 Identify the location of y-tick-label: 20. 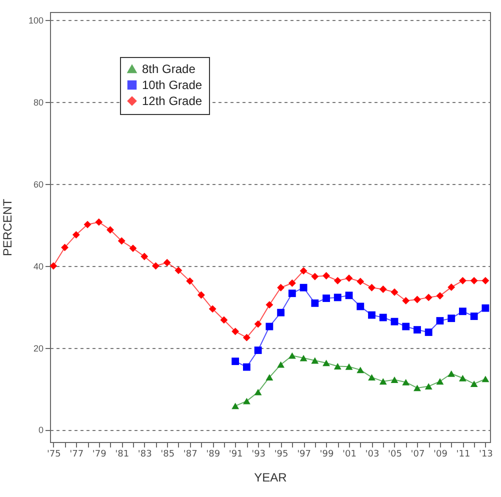
(38, 348).